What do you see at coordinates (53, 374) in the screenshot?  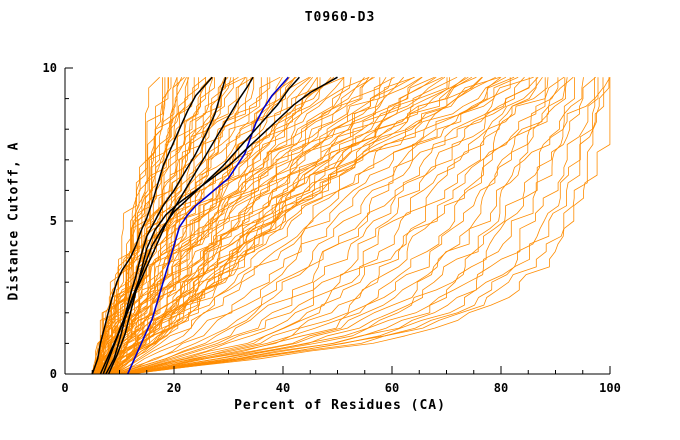 I see `y-tick-label: 0` at bounding box center [53, 374].